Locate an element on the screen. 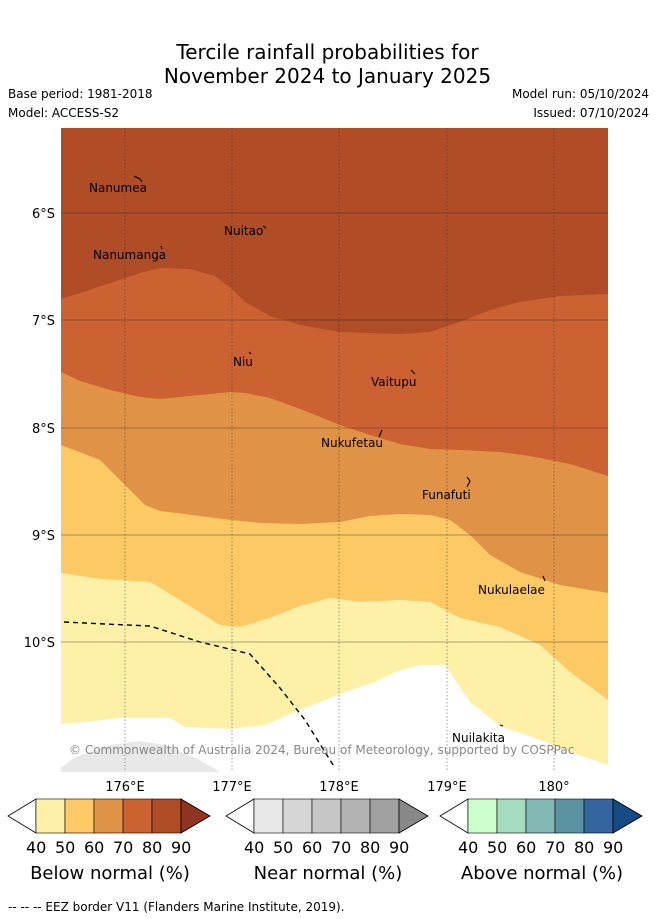 This screenshot has width=655, height=919. lon-label: 180° is located at coordinates (553, 787).